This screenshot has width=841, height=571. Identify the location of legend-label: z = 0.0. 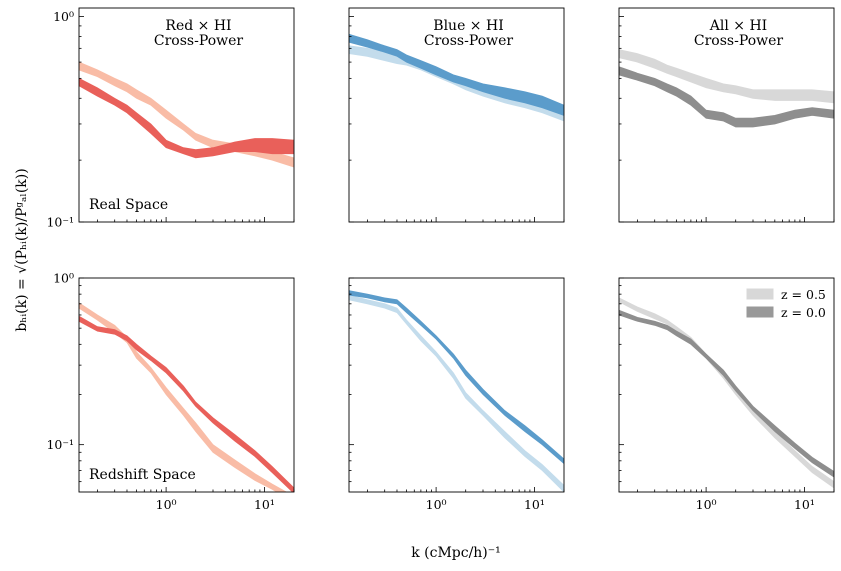
(803, 312).